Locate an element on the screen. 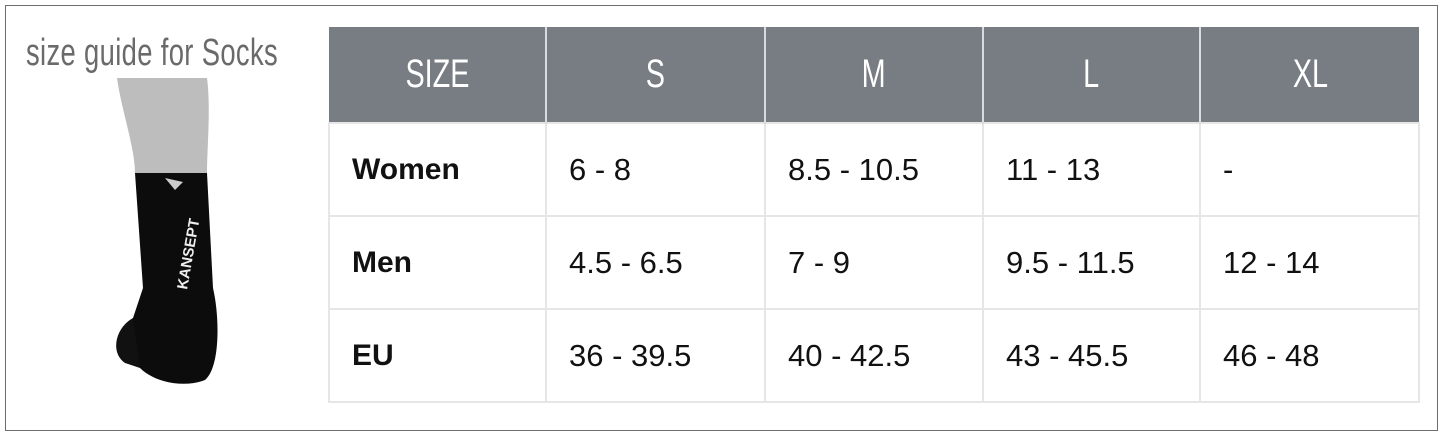  table-cell: 40 - 42.5 is located at coordinates (874, 355).